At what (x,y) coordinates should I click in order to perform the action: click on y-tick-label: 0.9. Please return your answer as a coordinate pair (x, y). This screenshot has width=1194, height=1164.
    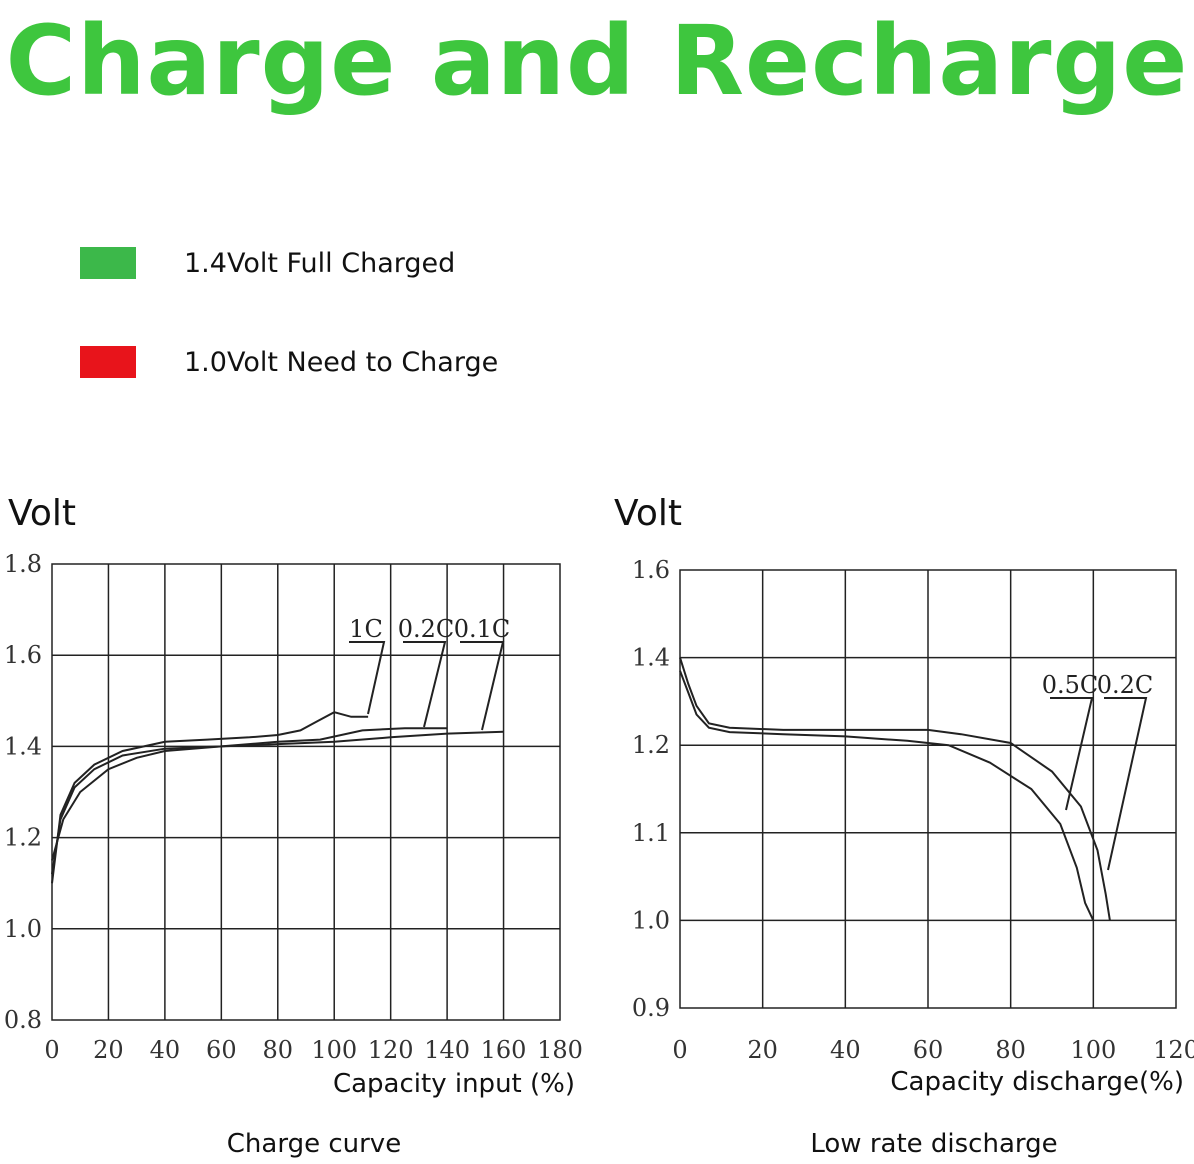
    Looking at the image, I should click on (651, 1008).